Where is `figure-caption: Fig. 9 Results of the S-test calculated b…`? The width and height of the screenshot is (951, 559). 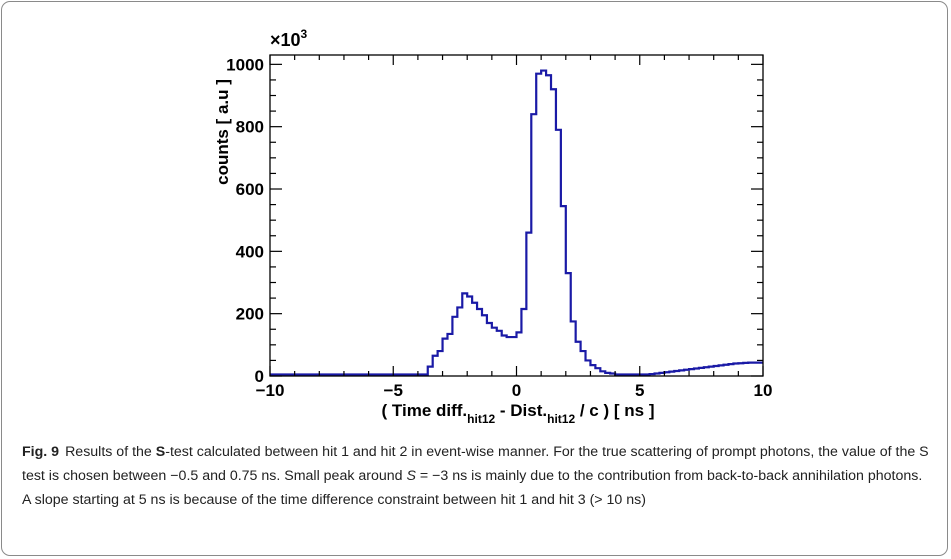
figure-caption: Fig. 9 Results of the S-test calculated b… is located at coordinates (477, 476).